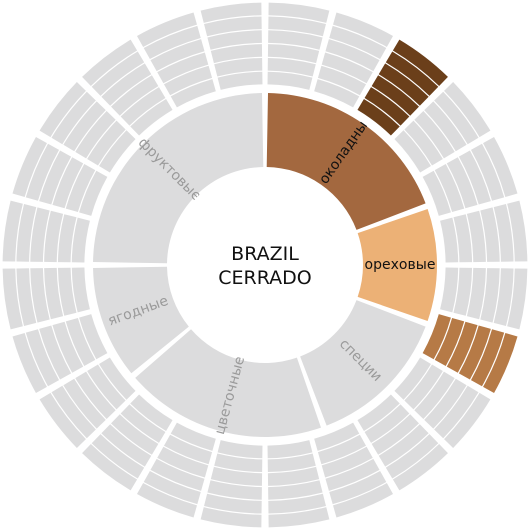  I want to click on center-hub: BRAZIL CERRADO, so click(265, 265).